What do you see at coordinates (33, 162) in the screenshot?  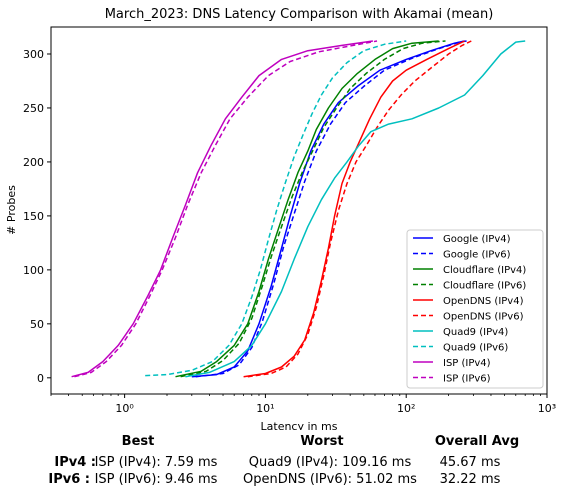 I see `y-tick-label: 200` at bounding box center [33, 162].